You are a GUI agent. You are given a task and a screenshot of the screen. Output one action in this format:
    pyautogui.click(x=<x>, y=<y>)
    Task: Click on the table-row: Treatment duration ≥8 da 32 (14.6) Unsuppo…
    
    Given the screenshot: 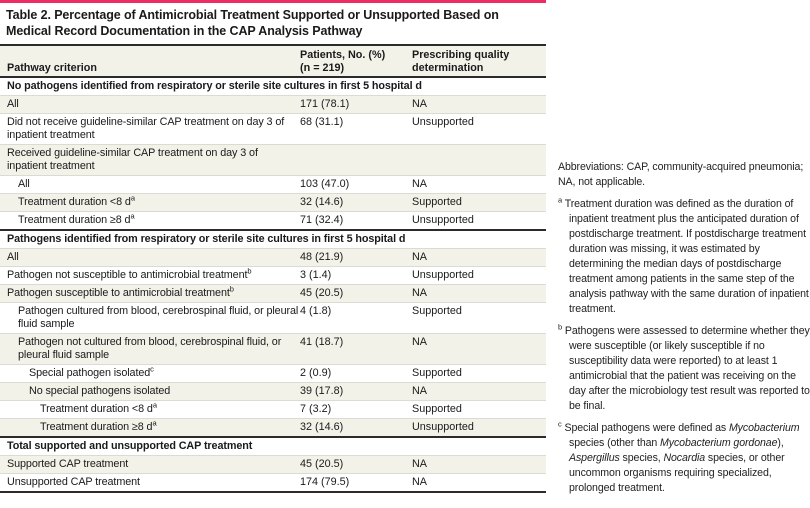 What is the action you would take?
    pyautogui.click(x=273, y=427)
    